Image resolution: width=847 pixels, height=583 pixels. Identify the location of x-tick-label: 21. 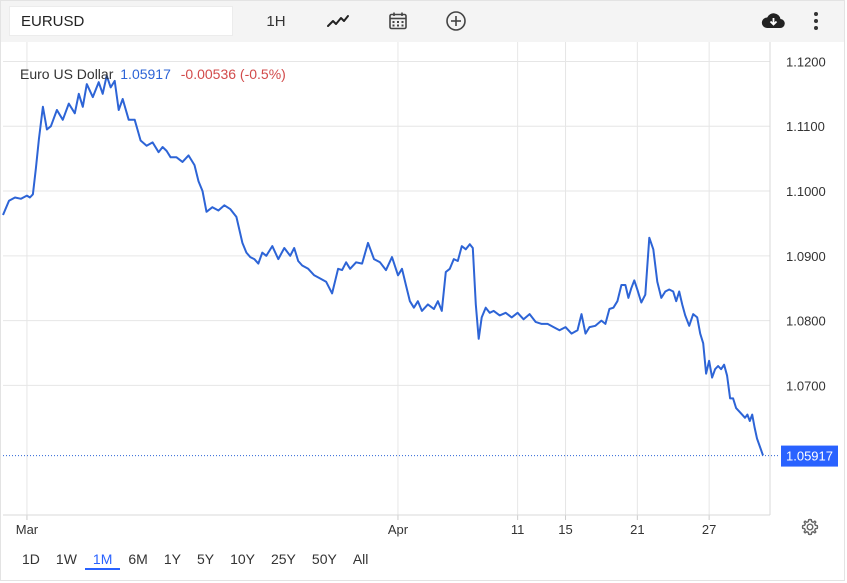
(637, 529).